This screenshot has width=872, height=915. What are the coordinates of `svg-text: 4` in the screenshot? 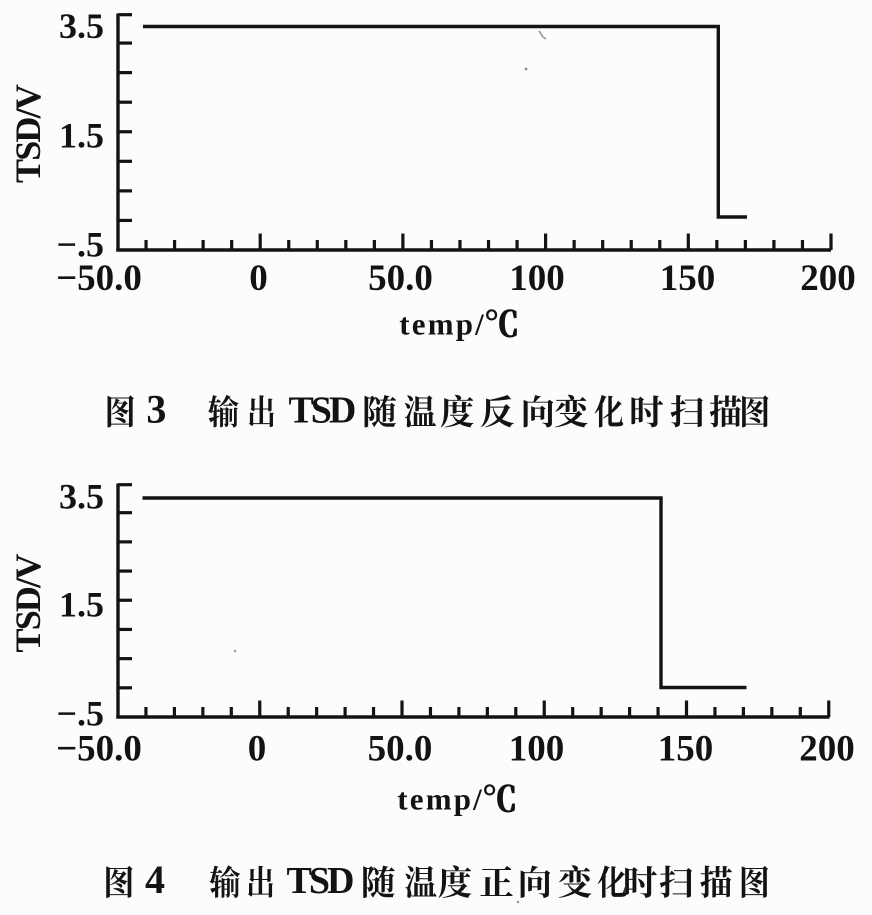 It's located at (155, 879).